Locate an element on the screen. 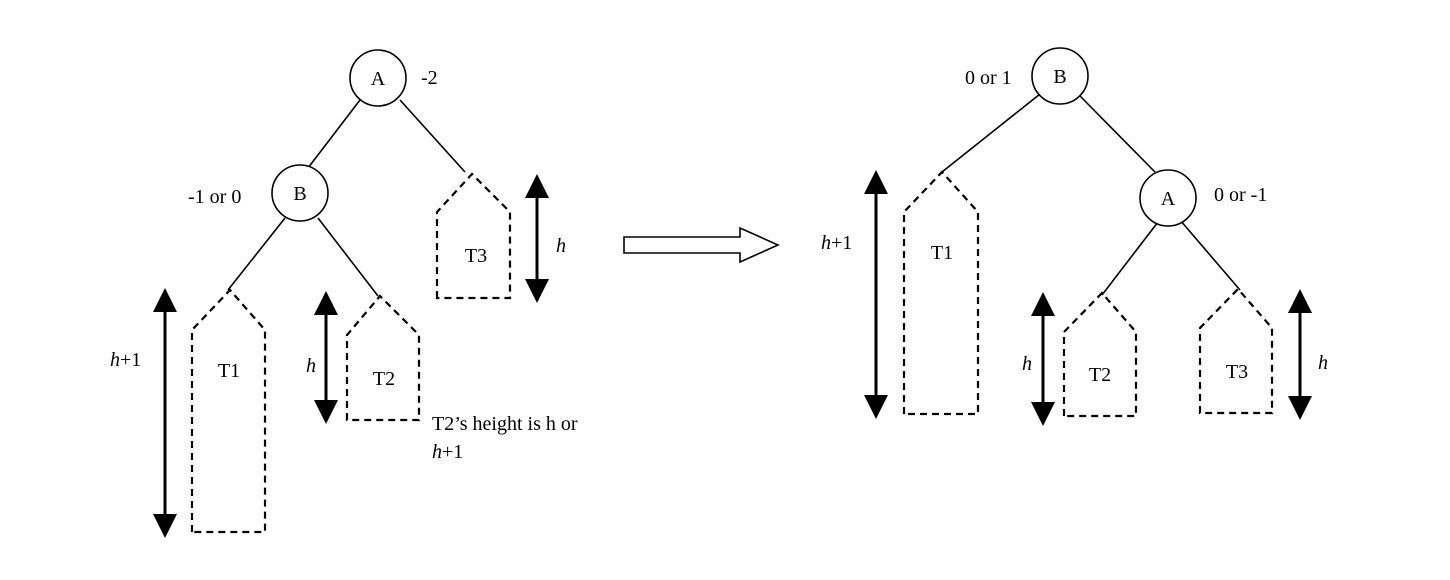  t2-height-label: h is located at coordinates (311, 366).